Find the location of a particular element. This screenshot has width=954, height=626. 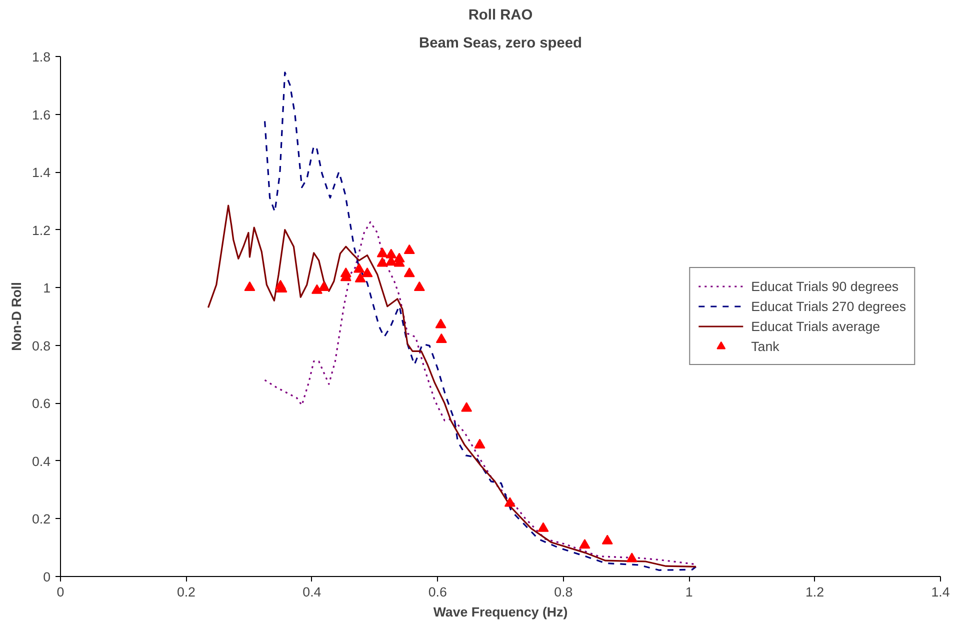

y-tick-label: 1.2 is located at coordinates (41, 230).